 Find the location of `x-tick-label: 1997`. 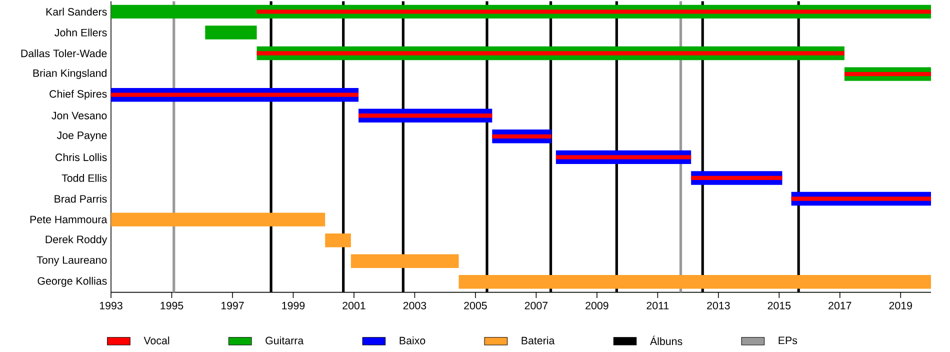

x-tick-label: 1997 is located at coordinates (232, 306).